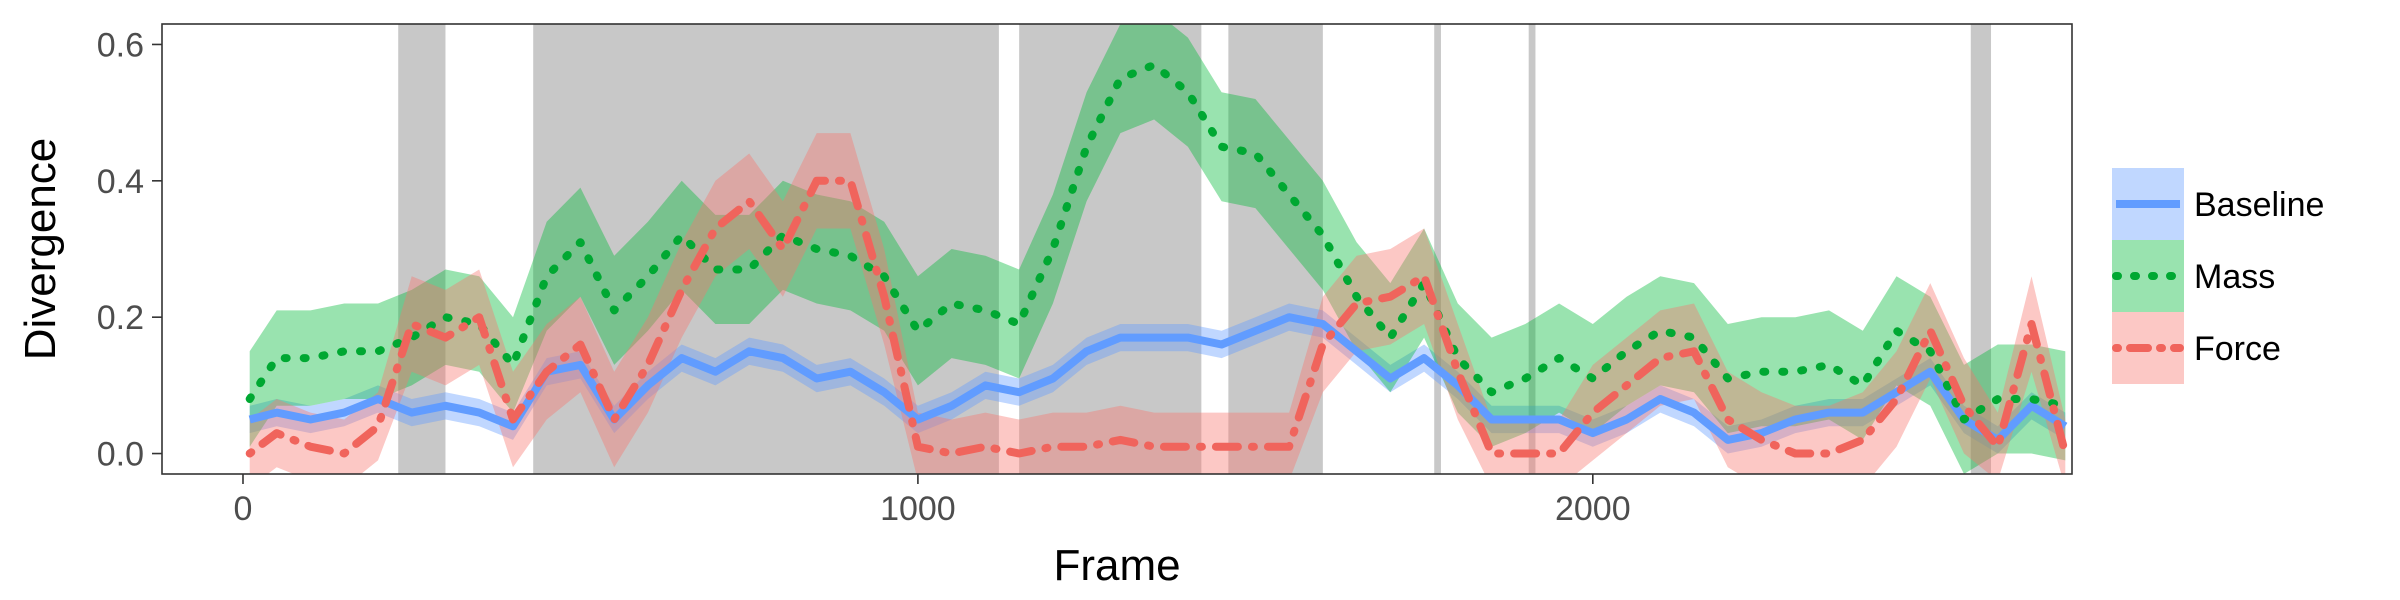  I want to click on x-tick-label: 0, so click(243, 509).